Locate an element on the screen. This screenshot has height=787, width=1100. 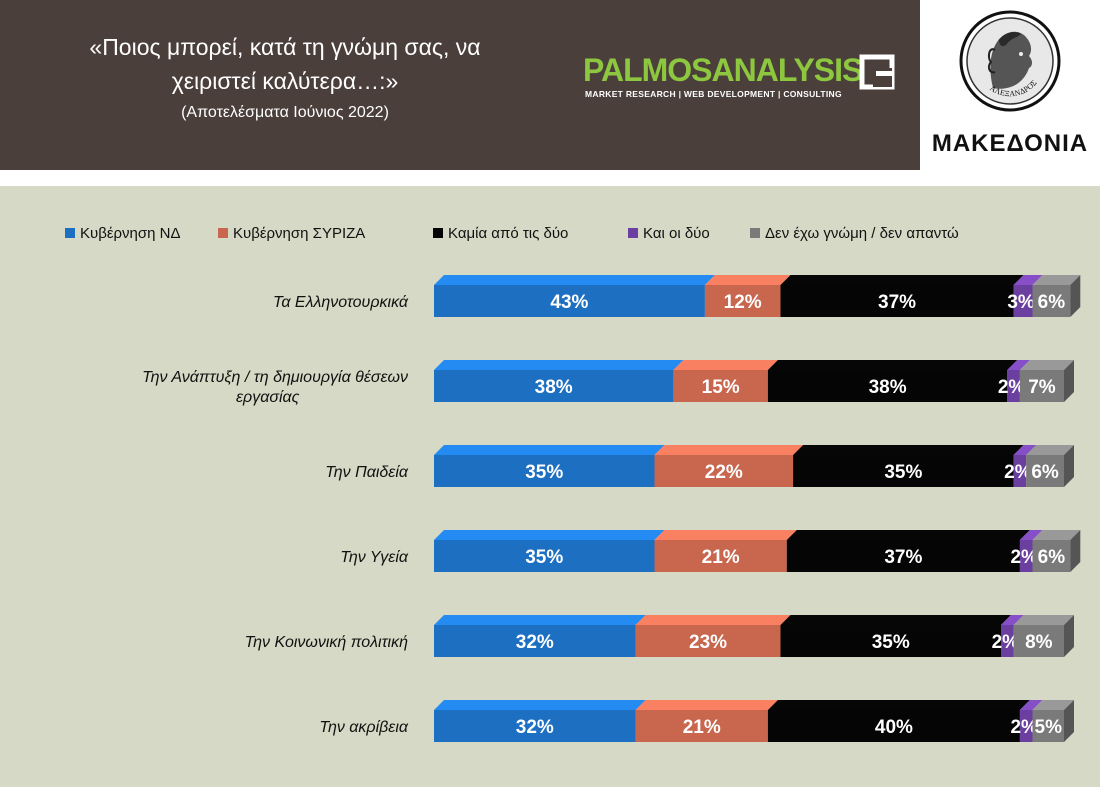
data-label-0-4: 6% is located at coordinates (1052, 302).